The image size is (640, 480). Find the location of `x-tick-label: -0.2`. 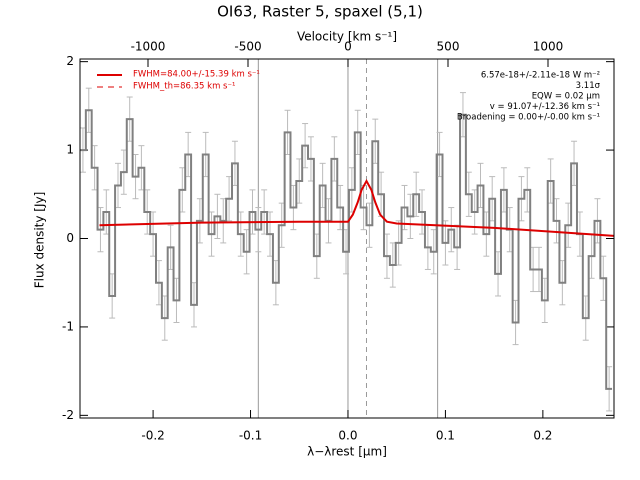

x-tick-label: -0.2 is located at coordinates (152, 436).